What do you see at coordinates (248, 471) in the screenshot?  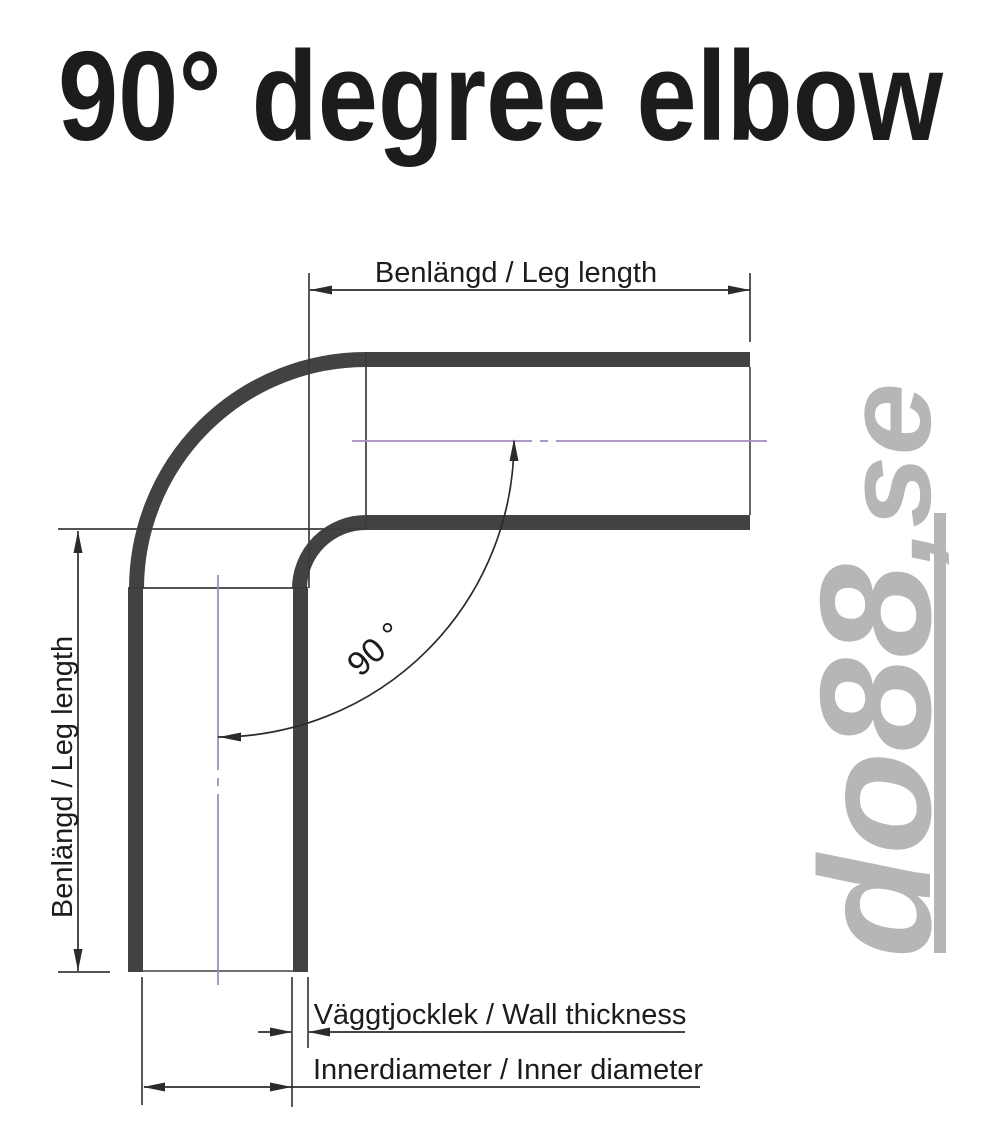 I see `tube-outer-bend-wall` at bounding box center [248, 471].